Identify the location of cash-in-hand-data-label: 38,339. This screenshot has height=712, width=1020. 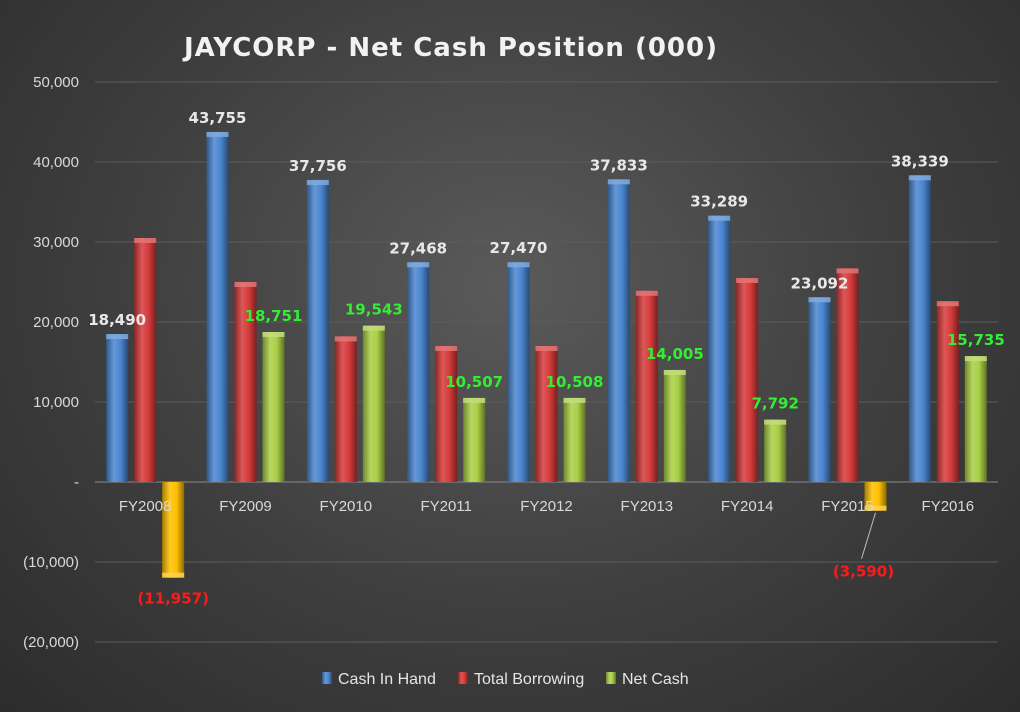
(920, 161).